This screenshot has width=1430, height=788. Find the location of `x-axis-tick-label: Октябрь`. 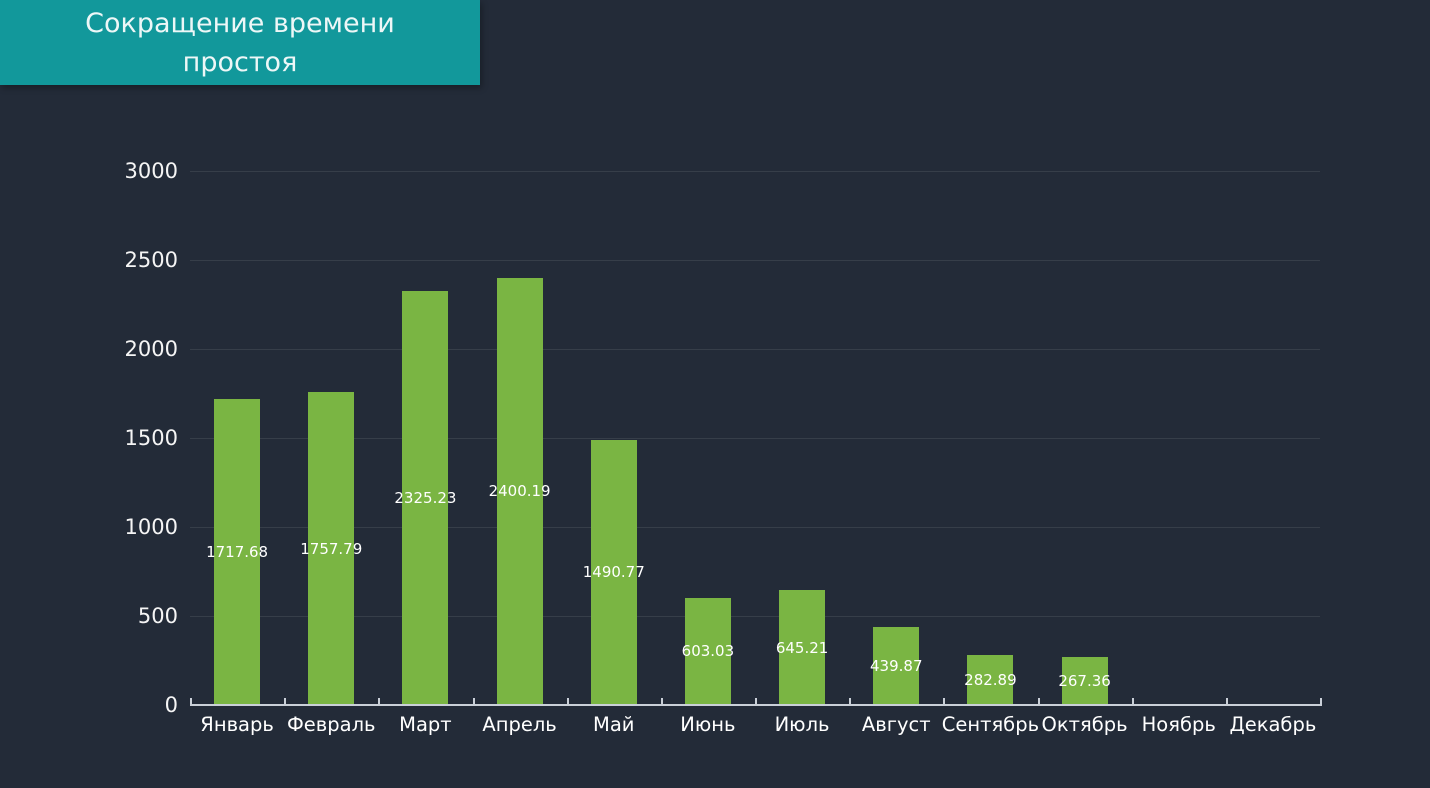

x-axis-tick-label: Октябрь is located at coordinates (1084, 724).